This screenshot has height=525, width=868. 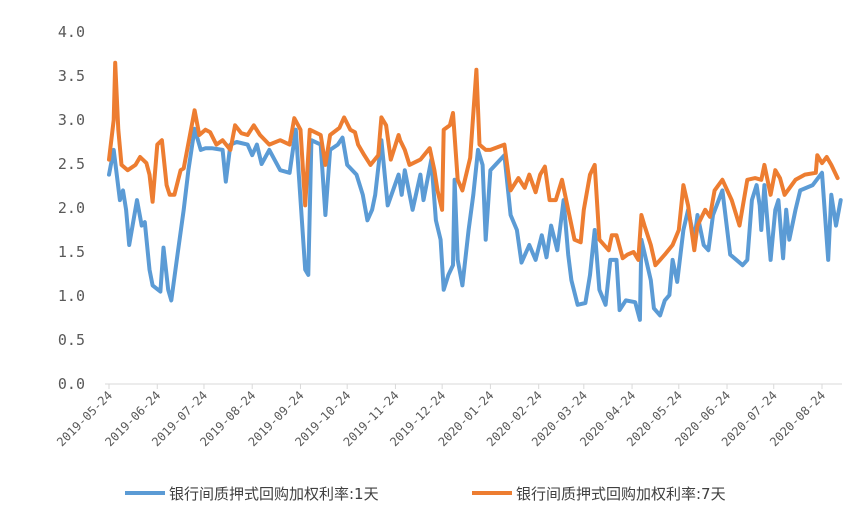 I want to click on y-tick-label: 1.0, so click(x=71, y=296).